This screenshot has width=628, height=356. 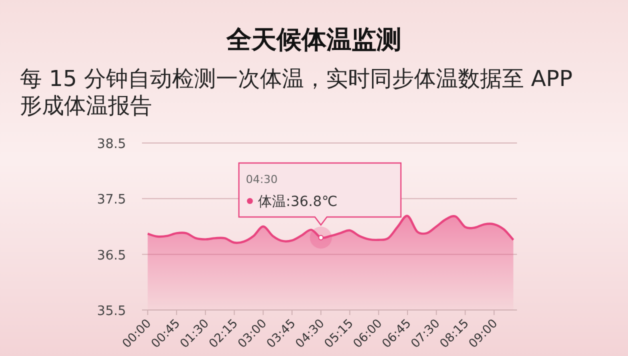 I want to click on y-tick-label: 38.5, so click(x=111, y=144).